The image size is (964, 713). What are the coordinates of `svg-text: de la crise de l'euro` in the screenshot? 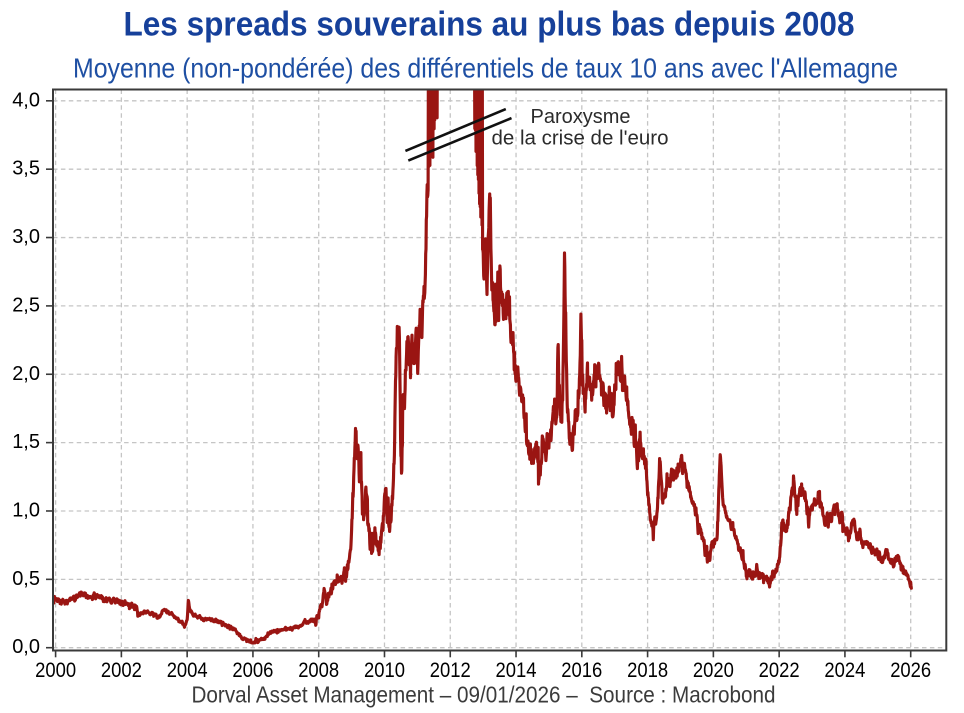 It's located at (580, 139).